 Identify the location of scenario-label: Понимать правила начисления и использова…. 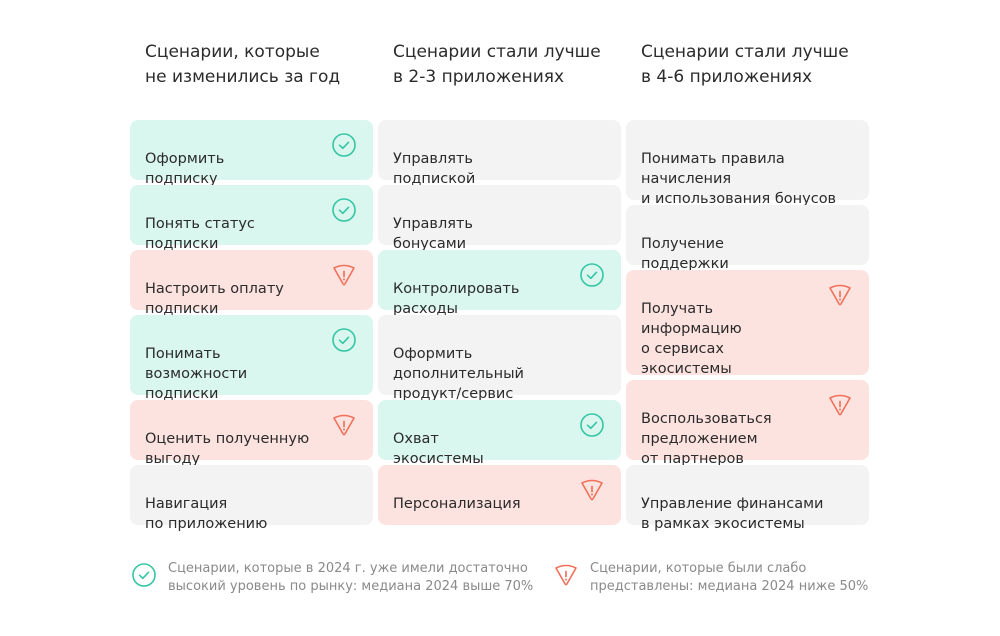
(739, 179).